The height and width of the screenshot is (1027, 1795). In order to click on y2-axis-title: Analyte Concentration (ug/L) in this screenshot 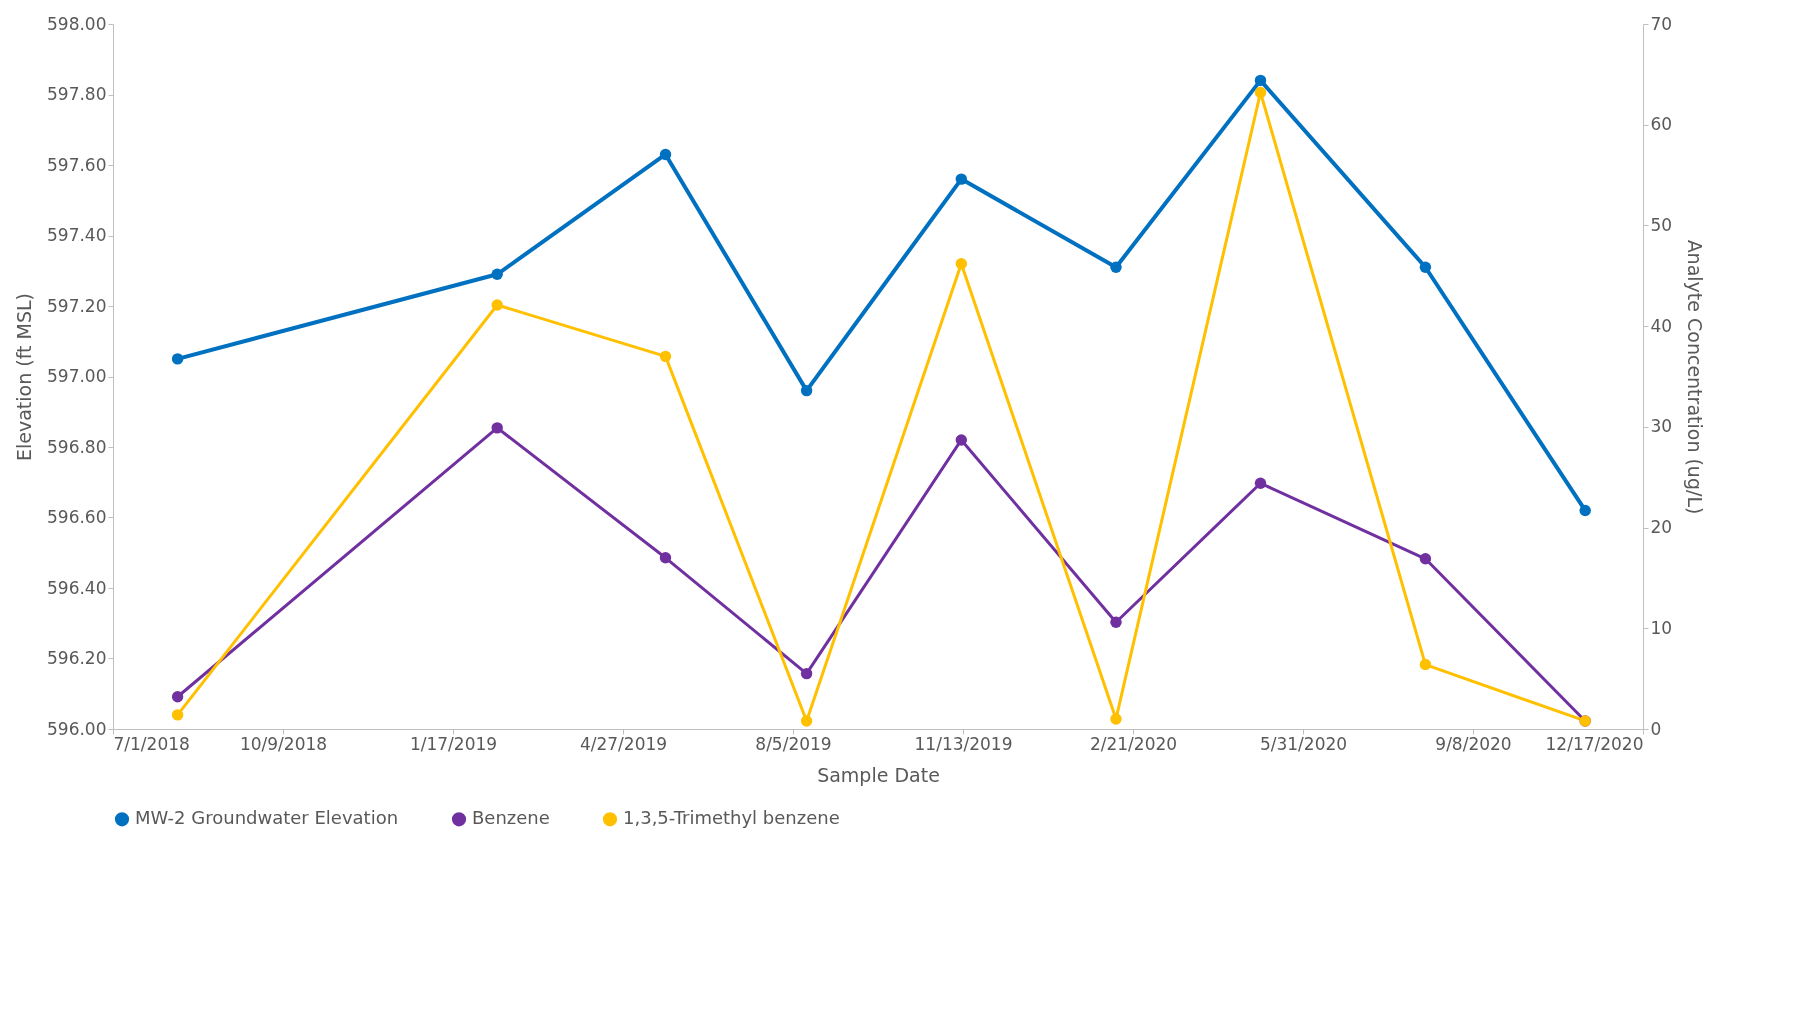, I will do `click(1695, 377)`.